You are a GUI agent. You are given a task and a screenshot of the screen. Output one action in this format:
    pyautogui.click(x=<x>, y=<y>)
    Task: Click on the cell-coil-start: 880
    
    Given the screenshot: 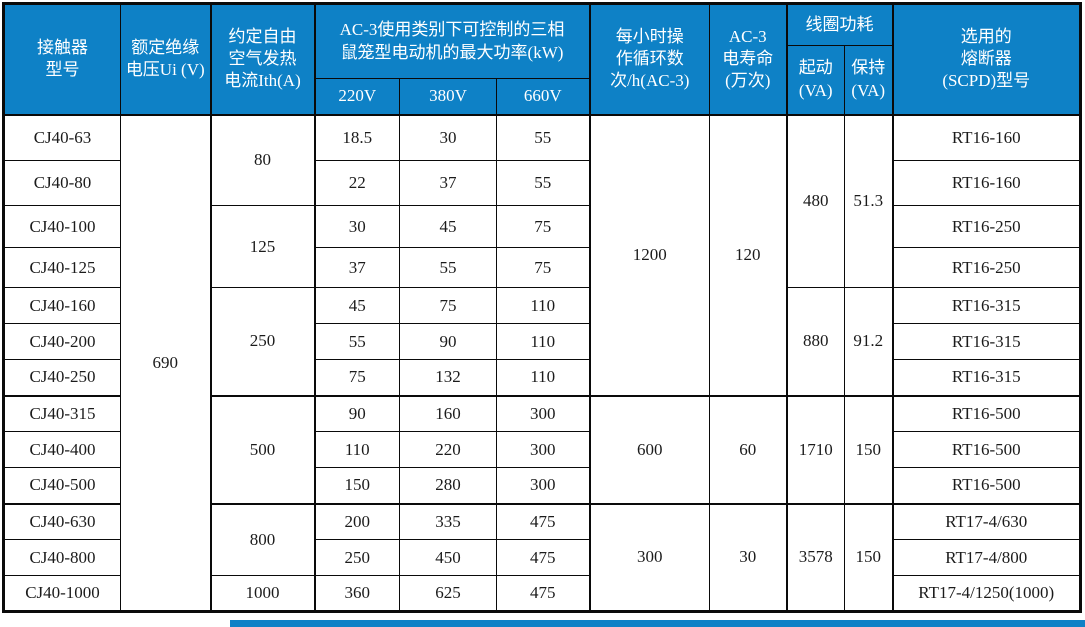 What is the action you would take?
    pyautogui.click(x=815, y=342)
    